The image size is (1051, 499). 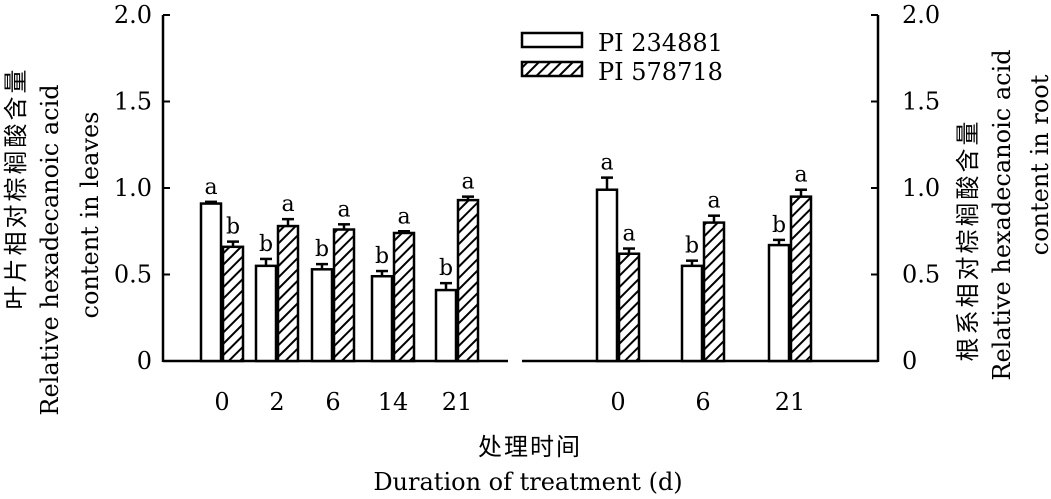 I want to click on x-tick-label-root: 0, so click(x=617, y=402).